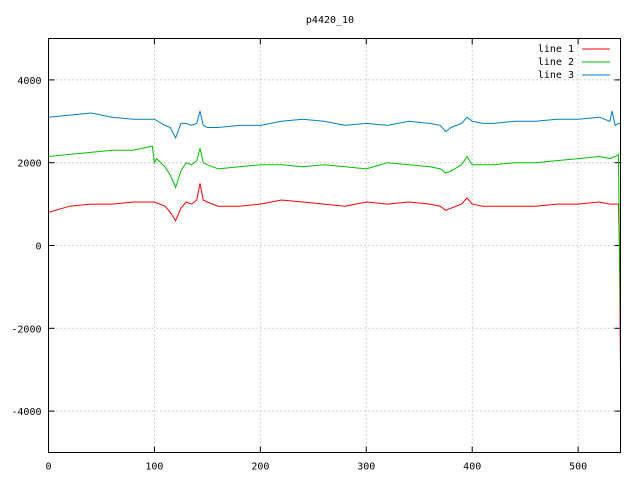  I want to click on legend-label: line 2, so click(556, 62).